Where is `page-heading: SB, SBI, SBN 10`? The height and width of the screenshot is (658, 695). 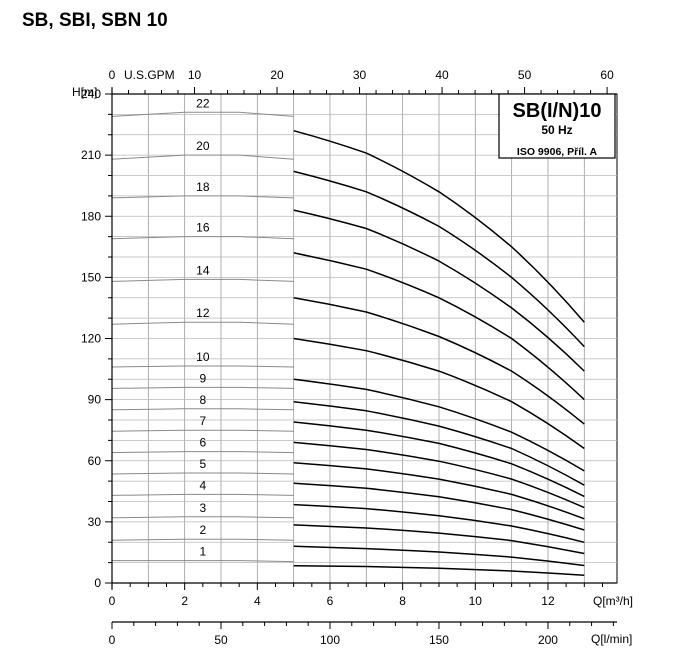
page-heading: SB, SBI, SBN 10 is located at coordinates (95, 20).